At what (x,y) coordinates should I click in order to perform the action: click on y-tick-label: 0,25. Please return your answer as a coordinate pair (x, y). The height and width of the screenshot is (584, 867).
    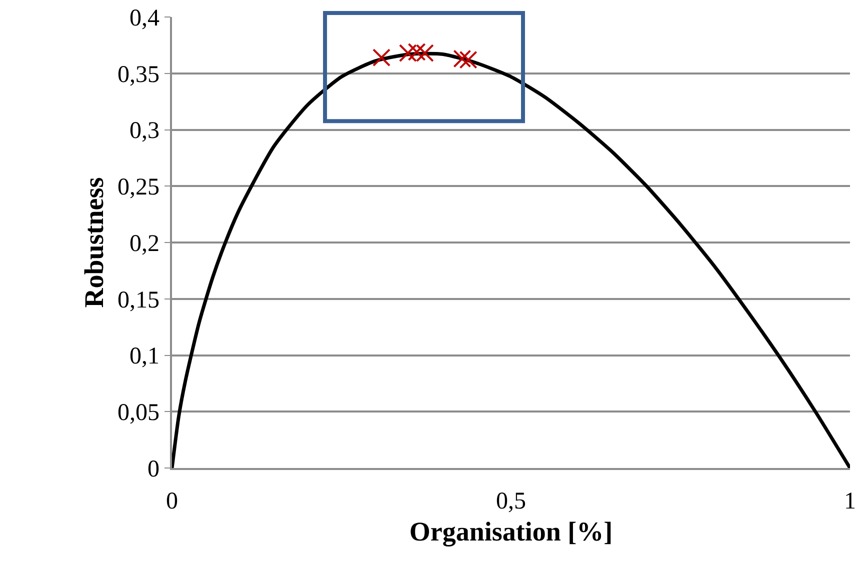
    Looking at the image, I should click on (138, 187).